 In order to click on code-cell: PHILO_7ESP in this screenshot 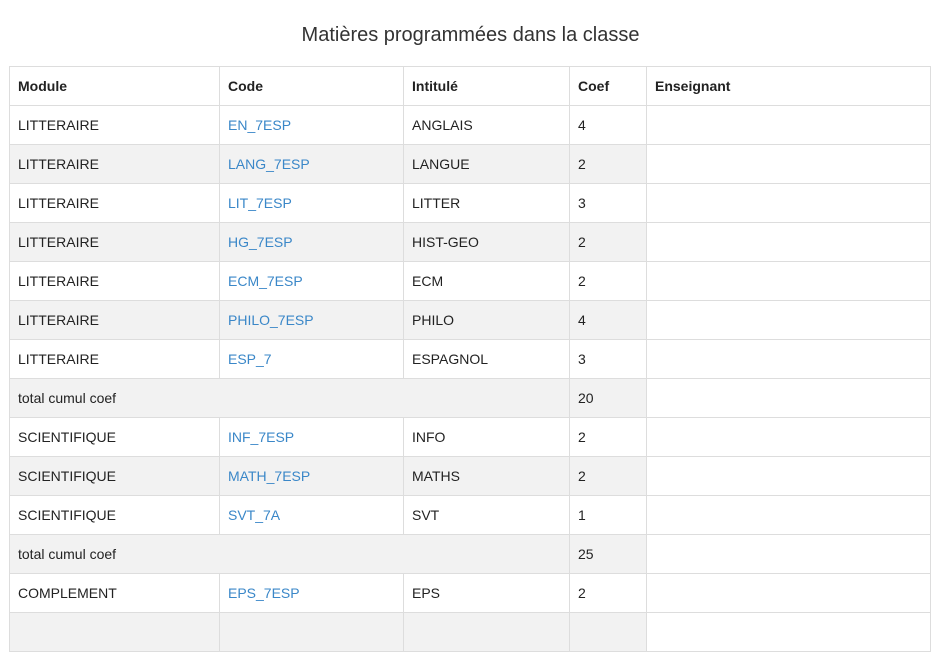, I will do `click(311, 320)`.